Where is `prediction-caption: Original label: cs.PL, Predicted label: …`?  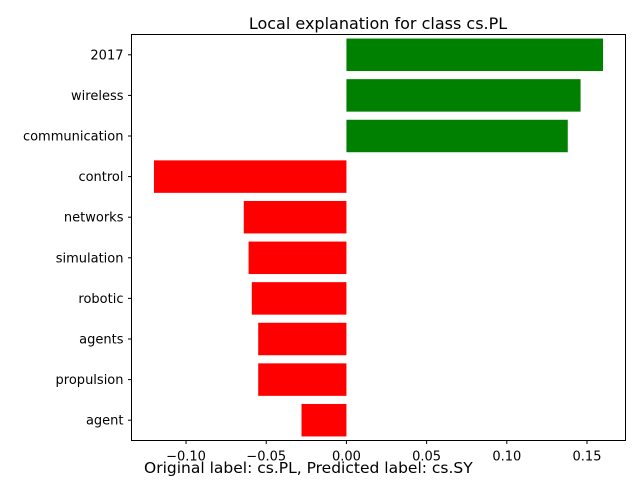
prediction-caption: Original label: cs.PL, Predicted label: … is located at coordinates (308, 468).